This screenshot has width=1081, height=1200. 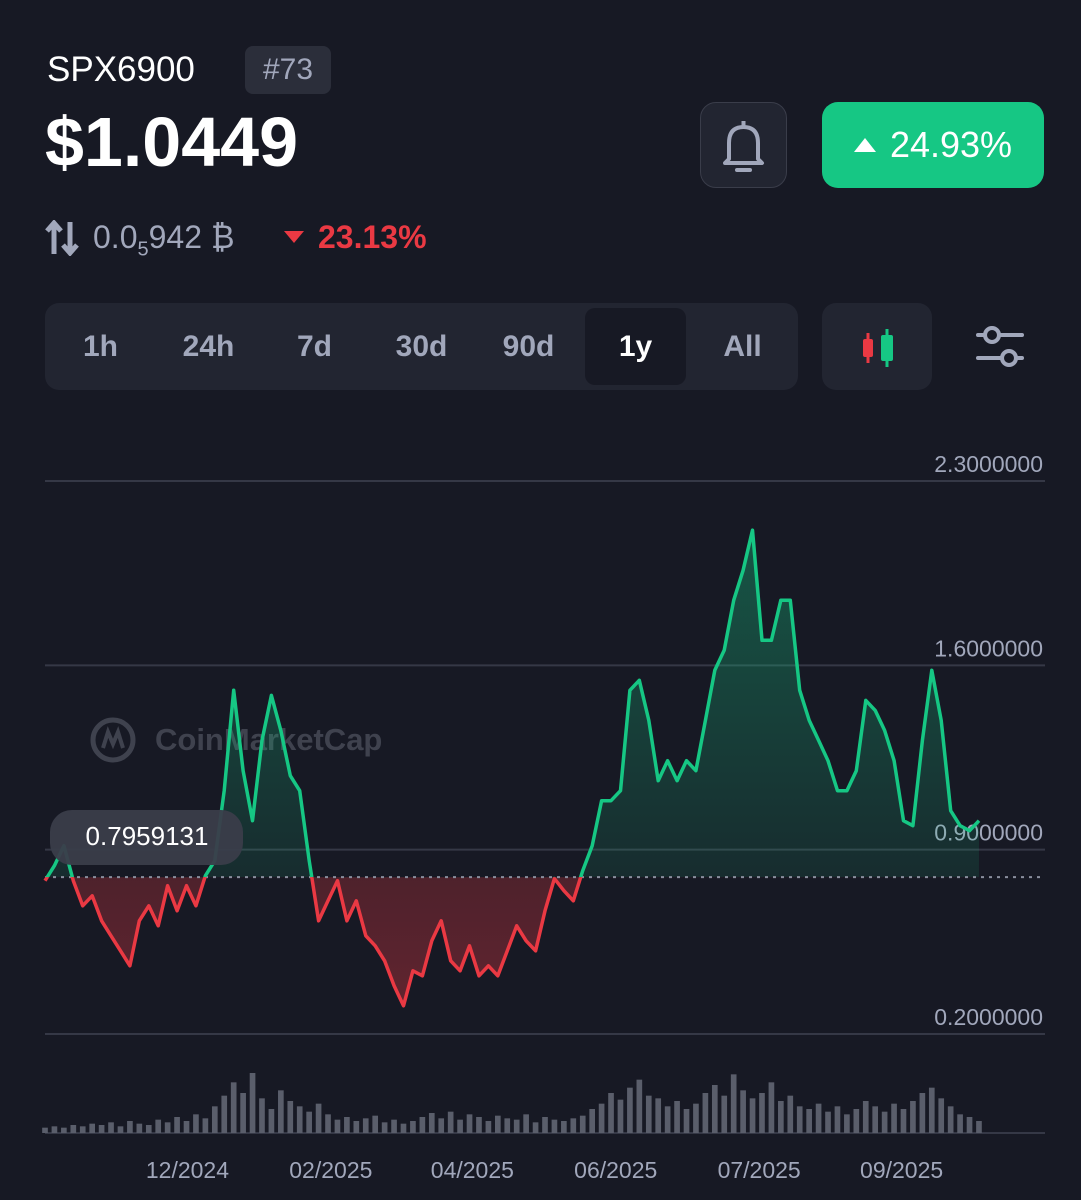 I want to click on y-tick-label: 0.2000000, so click(x=988, y=1017).